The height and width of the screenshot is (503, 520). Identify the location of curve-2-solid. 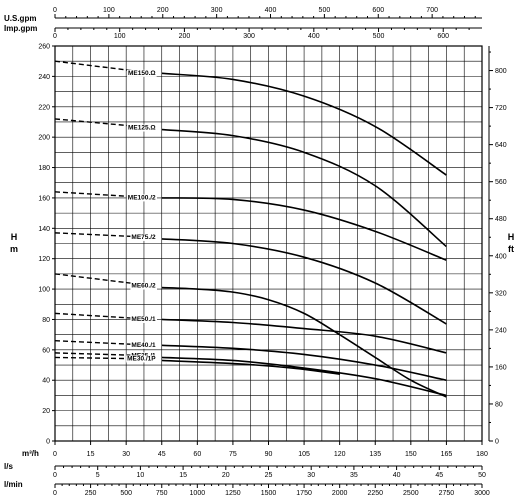
(304, 188).